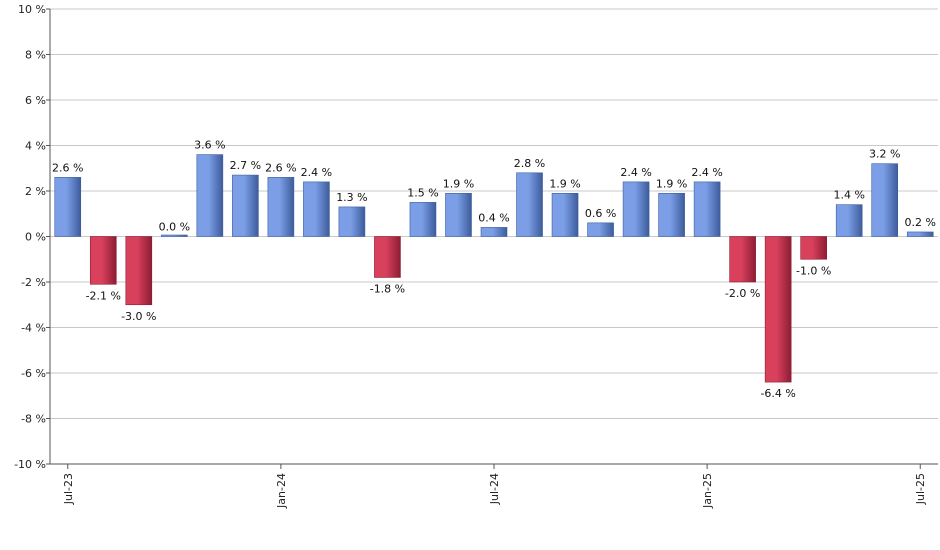 Image resolution: width=940 pixels, height=550 pixels. Describe the element at coordinates (35, 55) in the screenshot. I see `y-tick-label: 8 %` at that location.